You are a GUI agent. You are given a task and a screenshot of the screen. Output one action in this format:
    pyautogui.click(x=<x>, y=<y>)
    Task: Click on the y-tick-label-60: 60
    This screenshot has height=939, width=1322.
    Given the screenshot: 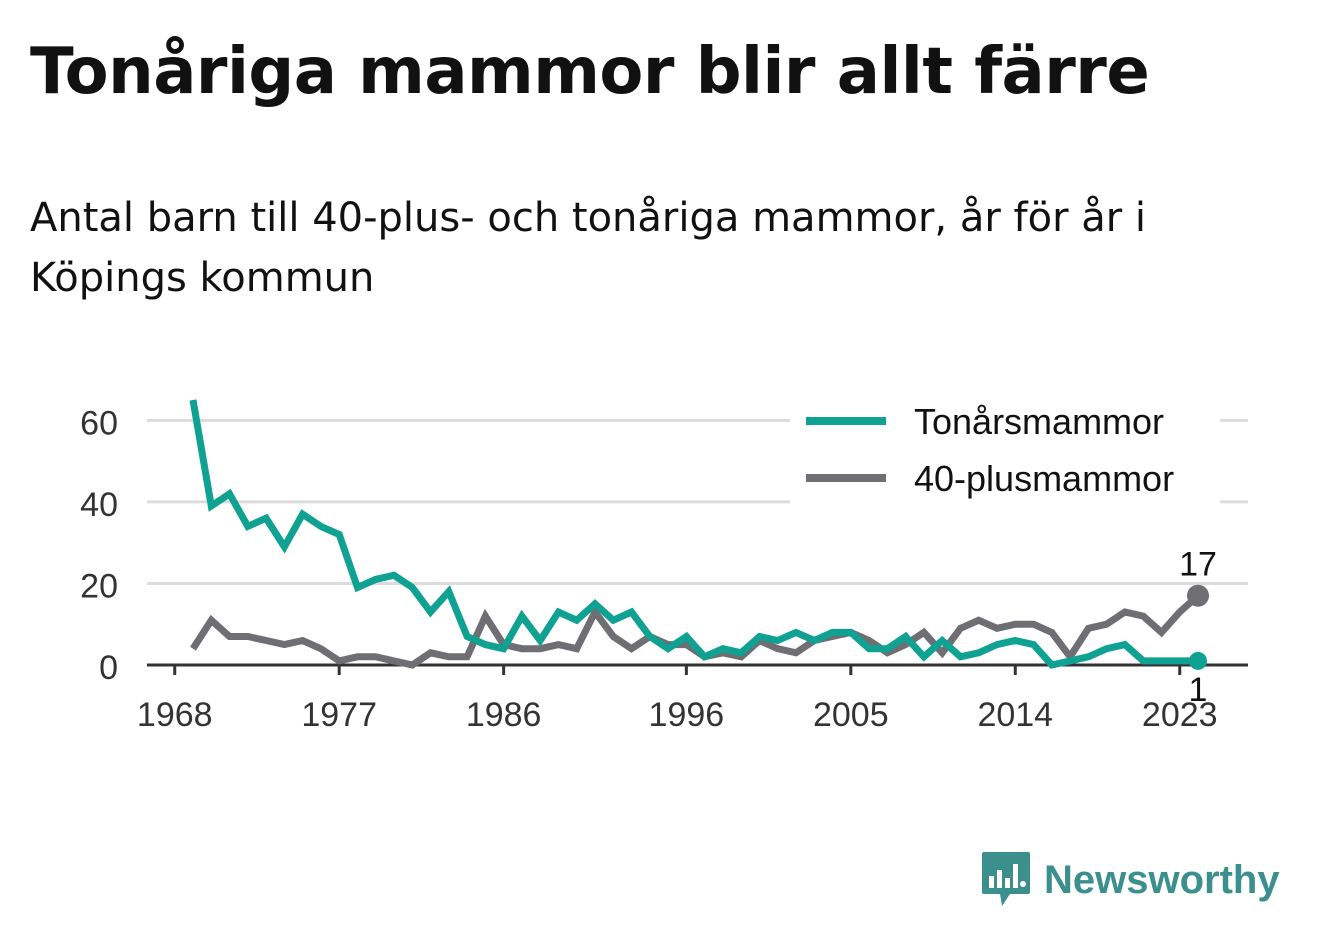 What is the action you would take?
    pyautogui.click(x=99, y=423)
    